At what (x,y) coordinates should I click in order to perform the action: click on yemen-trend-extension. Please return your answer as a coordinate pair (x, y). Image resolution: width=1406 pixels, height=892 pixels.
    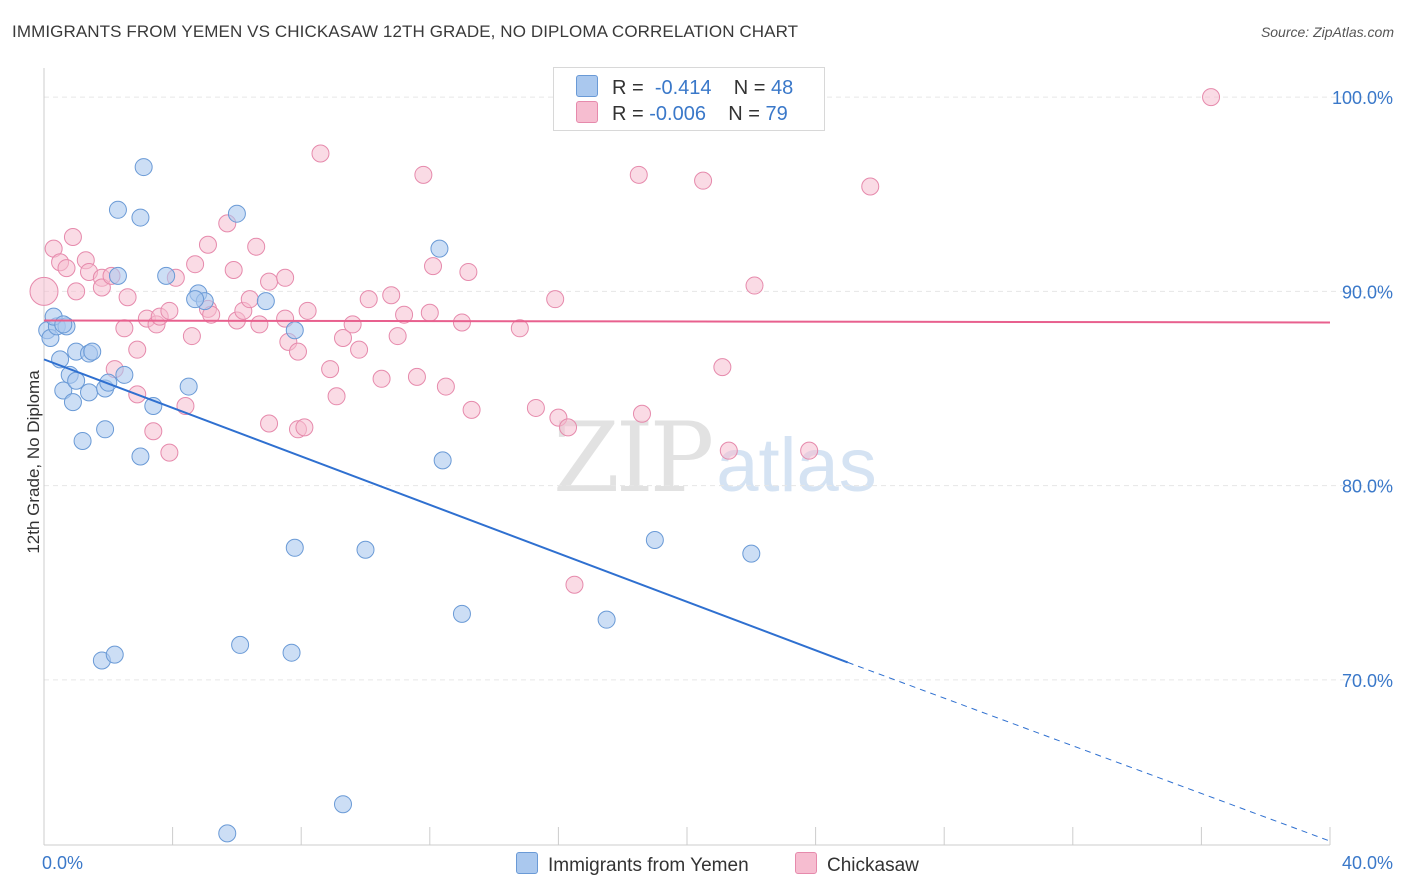
    Looking at the image, I should click on (1089, 751).